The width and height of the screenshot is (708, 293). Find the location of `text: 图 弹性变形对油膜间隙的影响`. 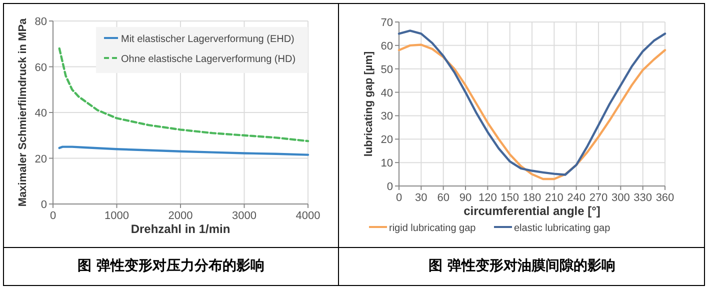

text: 图 弹性变形对油膜间隙的影响 is located at coordinates (522, 266).